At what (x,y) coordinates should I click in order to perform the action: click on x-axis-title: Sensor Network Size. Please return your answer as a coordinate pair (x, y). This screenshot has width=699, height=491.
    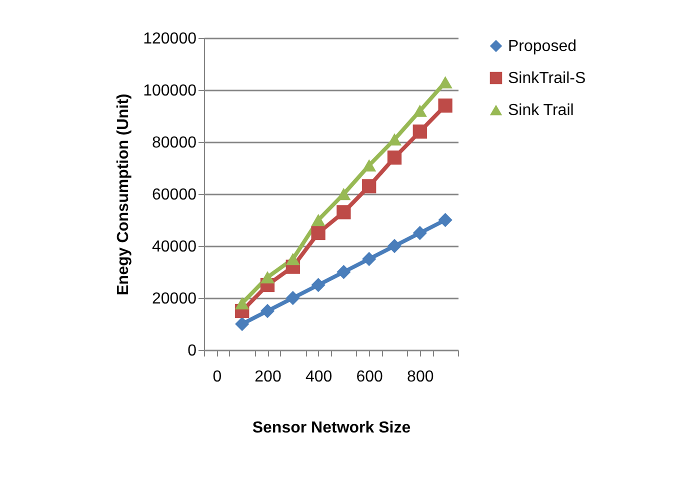
    Looking at the image, I should click on (331, 428).